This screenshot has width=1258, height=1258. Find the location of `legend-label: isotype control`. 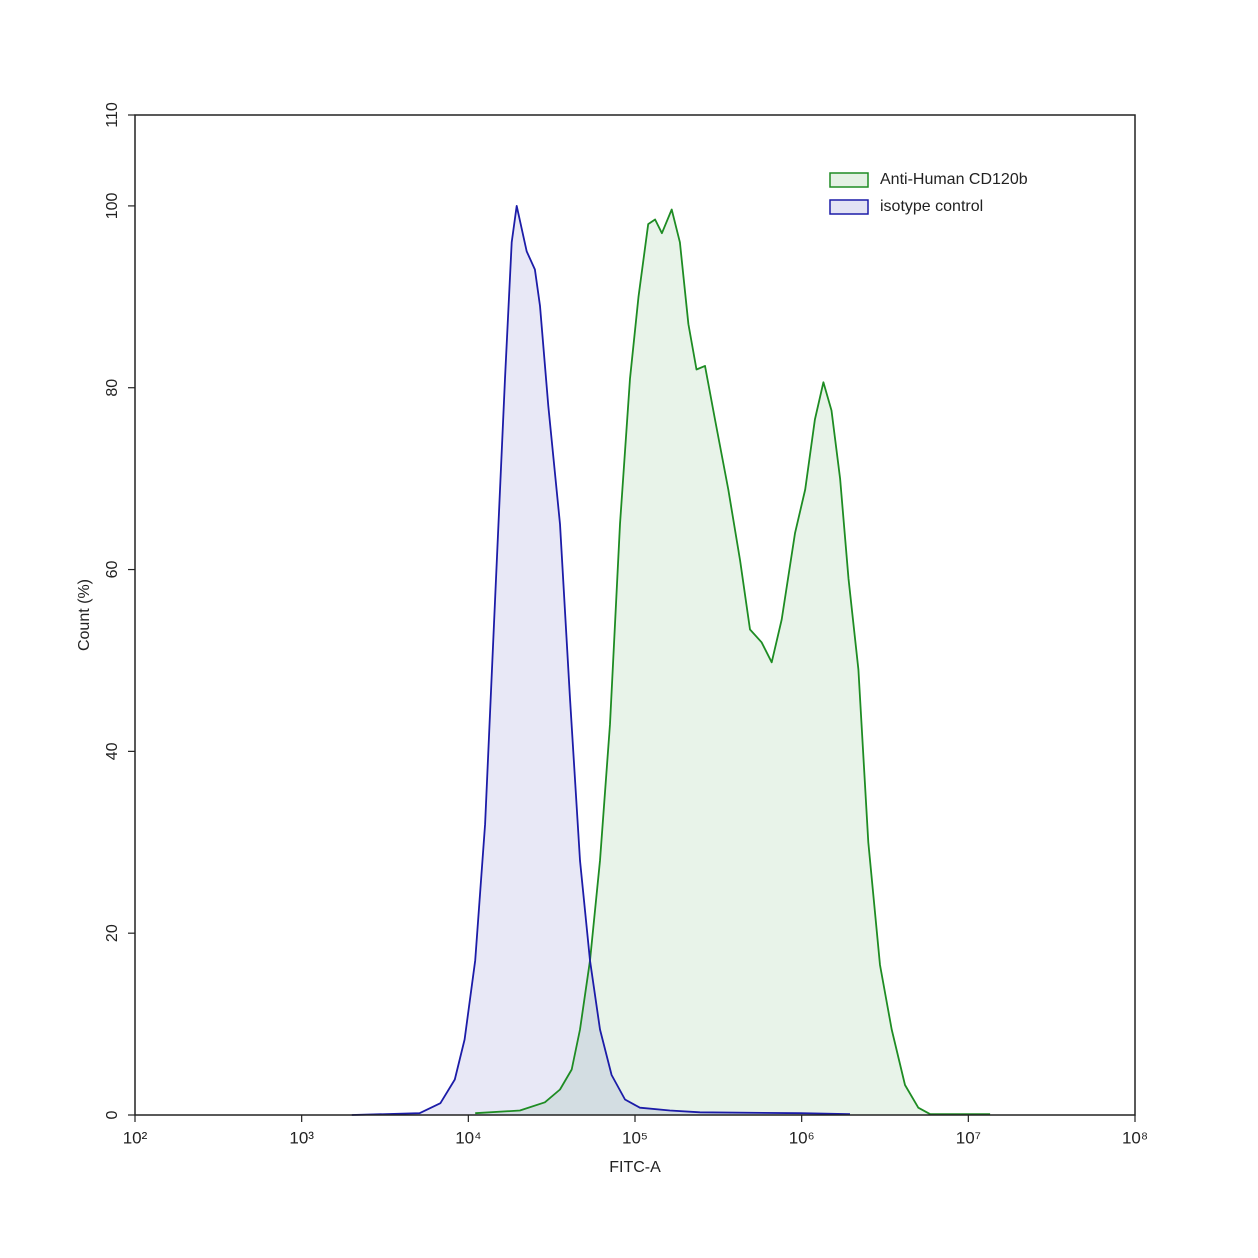

legend-label: isotype control is located at coordinates (931, 206).